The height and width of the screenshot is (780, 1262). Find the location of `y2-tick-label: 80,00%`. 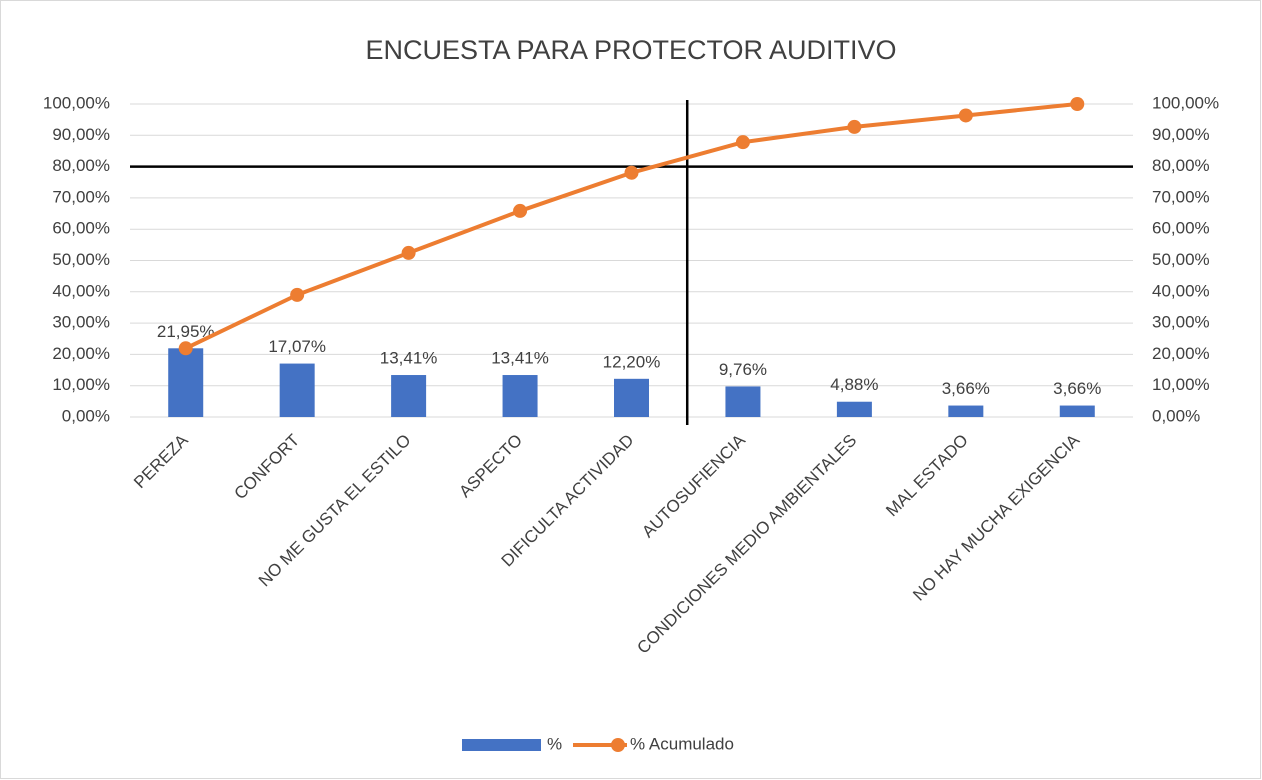

y2-tick-label: 80,00% is located at coordinates (1181, 165).